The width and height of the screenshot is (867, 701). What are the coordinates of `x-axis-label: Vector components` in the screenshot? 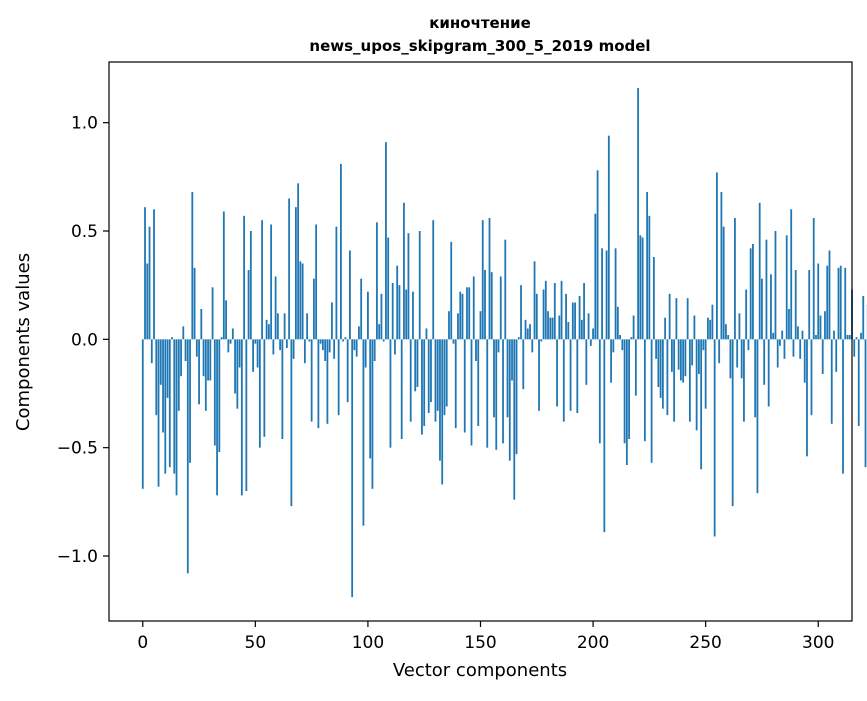 It's located at (480, 670).